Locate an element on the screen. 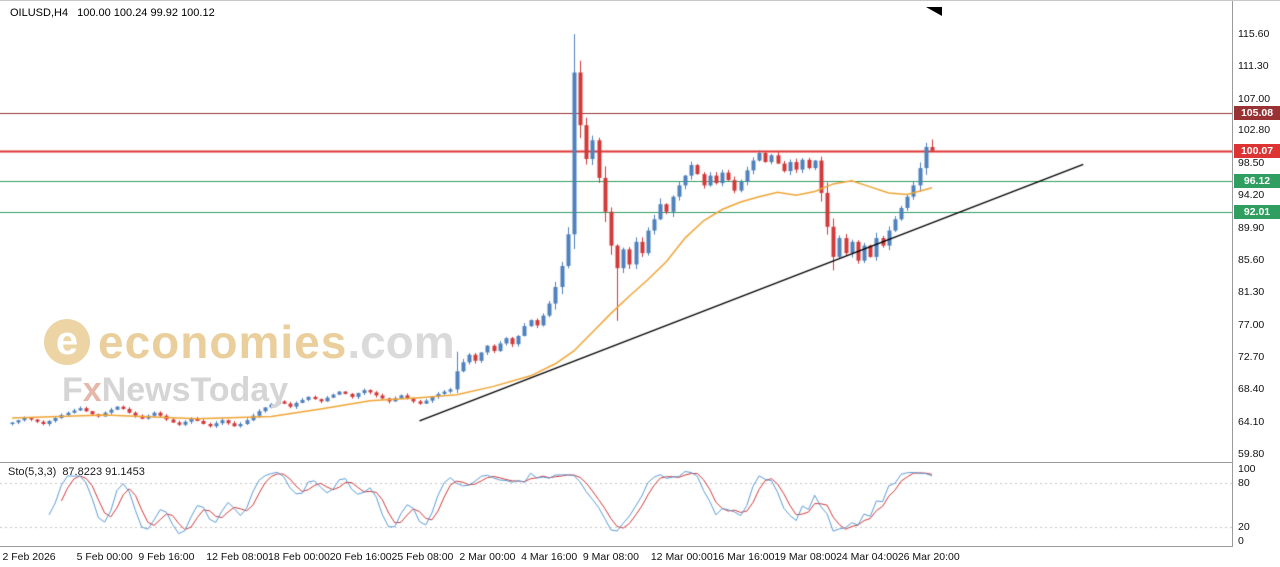 The image size is (1280, 567). price-tick-label: 98.50 is located at coordinates (1251, 162).